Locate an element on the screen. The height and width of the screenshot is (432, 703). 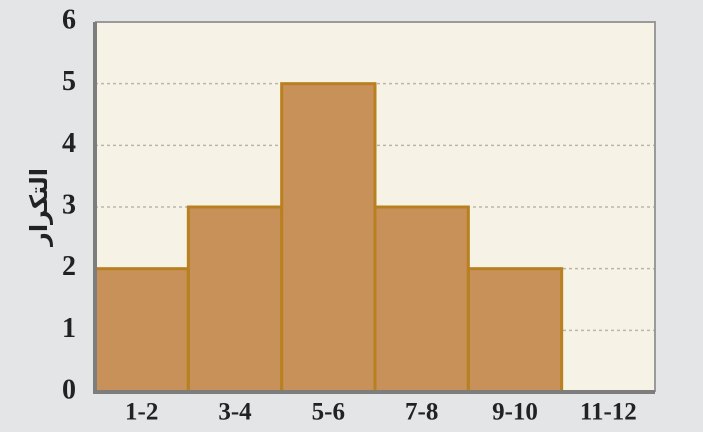
y-tick-label: 0 is located at coordinates (69, 389).